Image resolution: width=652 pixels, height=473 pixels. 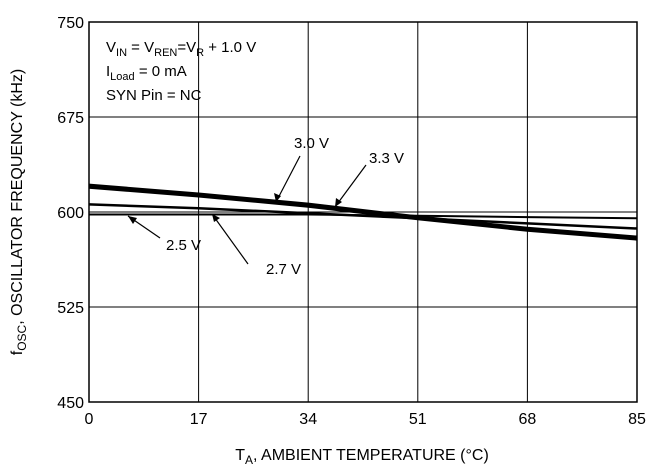 What do you see at coordinates (70, 118) in the screenshot?
I see `y-tick-label: 675` at bounding box center [70, 118].